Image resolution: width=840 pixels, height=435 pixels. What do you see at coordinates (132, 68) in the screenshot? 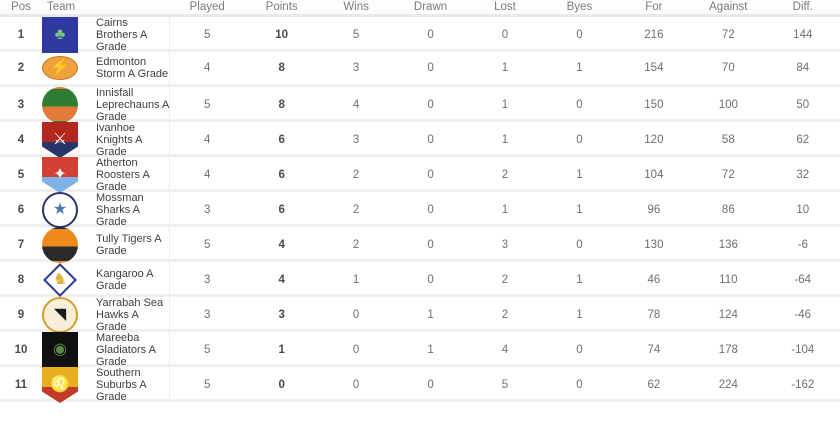
I see `team-name: Edmonton Storm A Grade` at bounding box center [132, 68].